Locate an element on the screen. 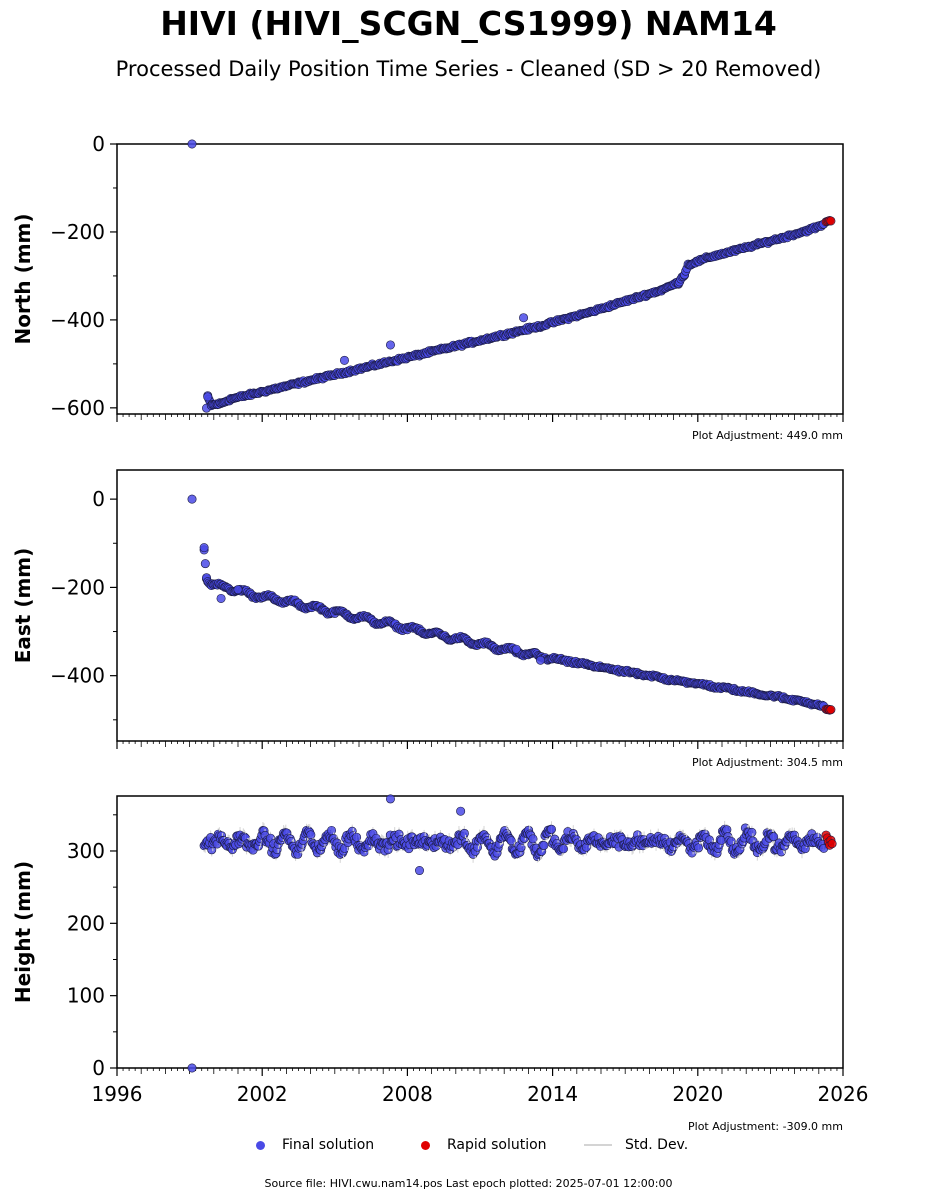 The image size is (937, 1200). legend: Final solution Rapid solution Std. Dev. is located at coordinates (480, 1148).